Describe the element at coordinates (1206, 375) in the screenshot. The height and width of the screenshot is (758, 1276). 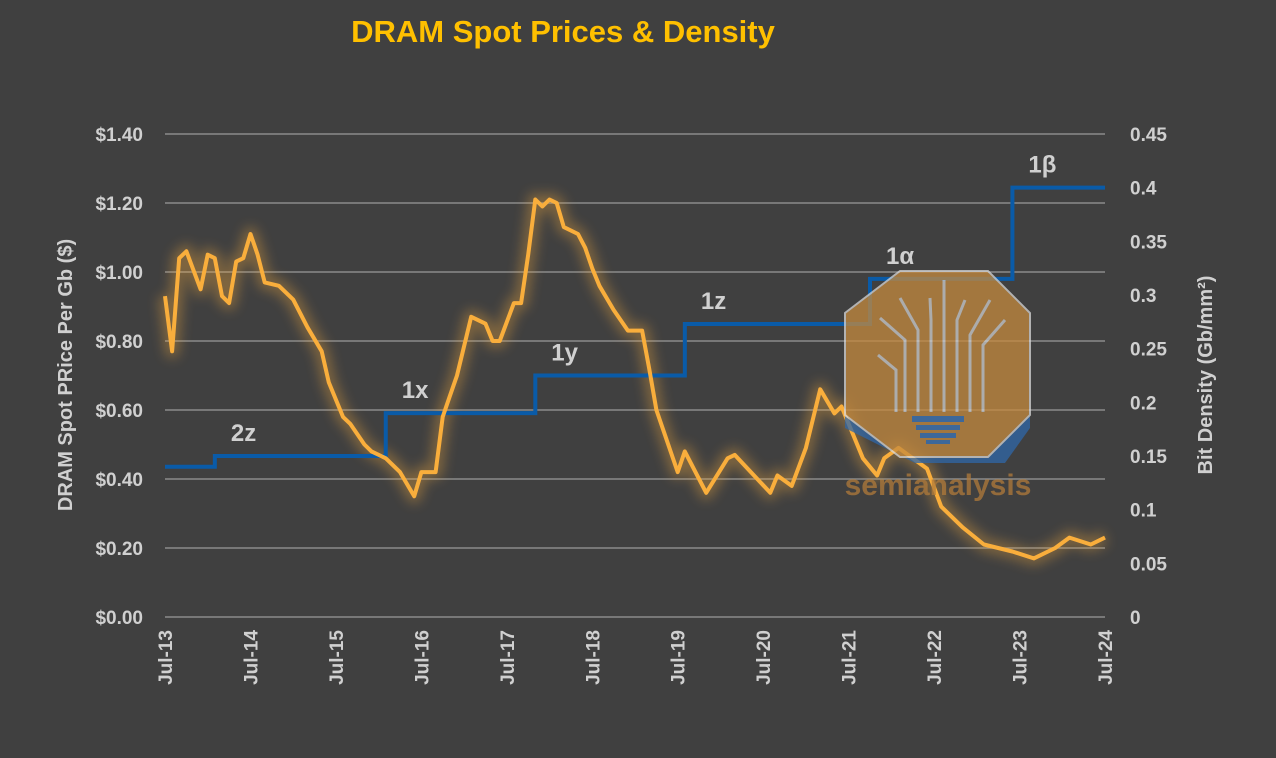
I see `y2-axis-label: Bit Density (Gb/mm²)` at that location.